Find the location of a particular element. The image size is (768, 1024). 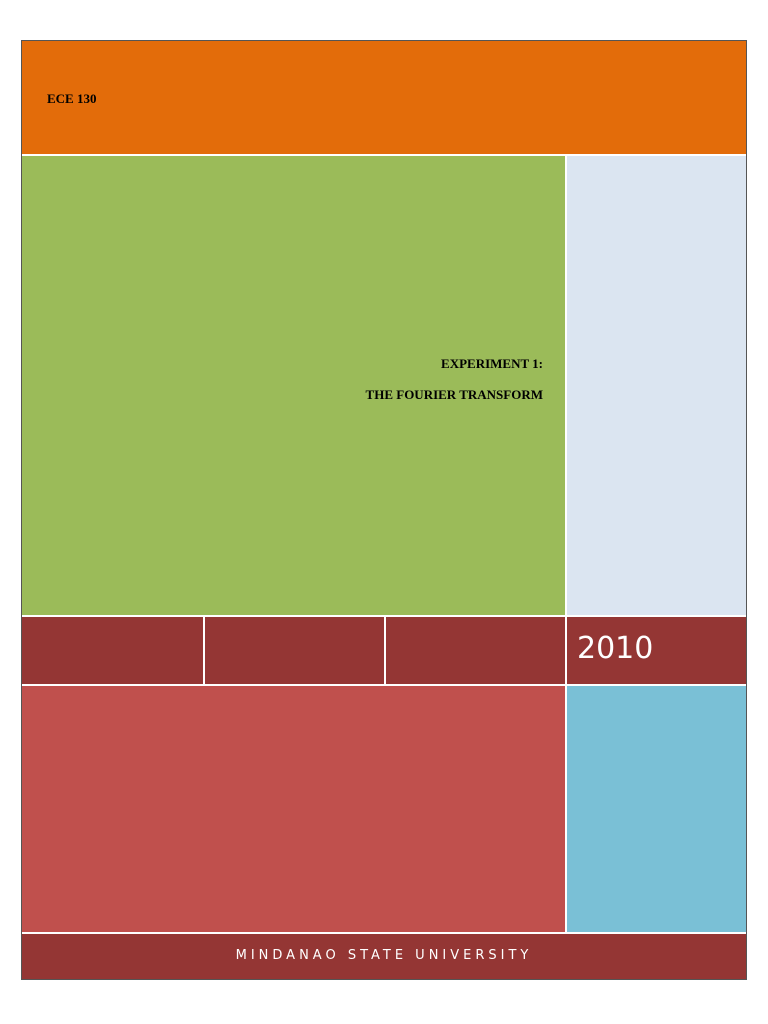

title-line-2: THE FOURIER TRANSFORM is located at coordinates (454, 394).